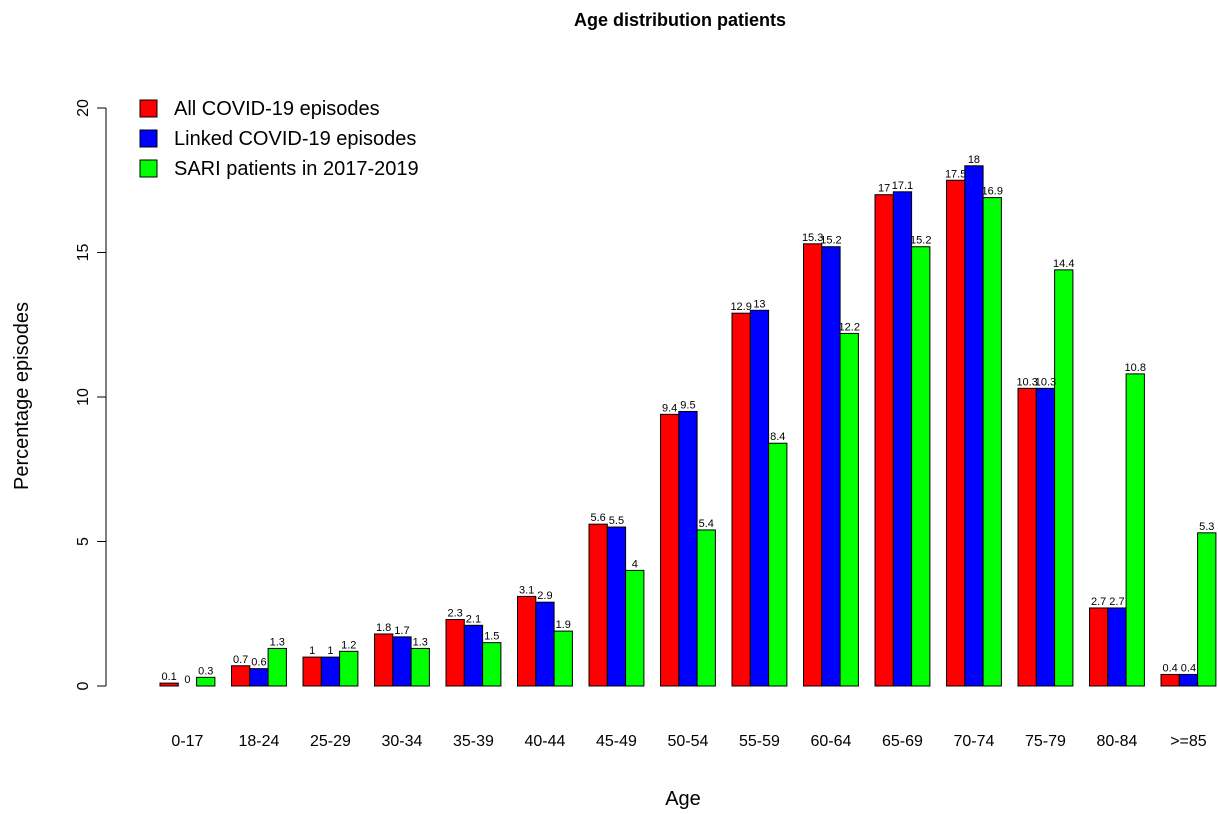  What do you see at coordinates (473, 619) in the screenshot?
I see `bar-value-label: 2.1` at bounding box center [473, 619].